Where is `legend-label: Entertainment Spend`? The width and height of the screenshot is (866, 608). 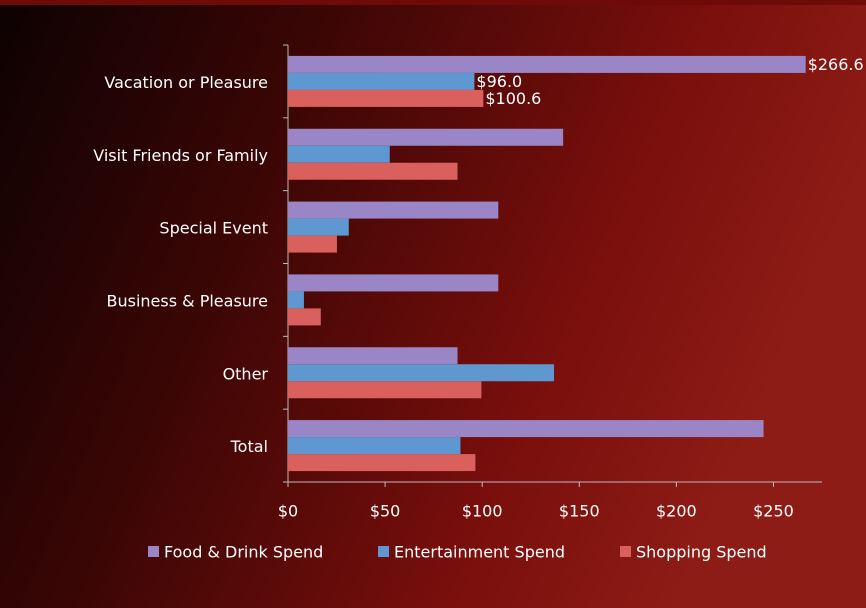 legend-label: Entertainment Spend is located at coordinates (479, 552).